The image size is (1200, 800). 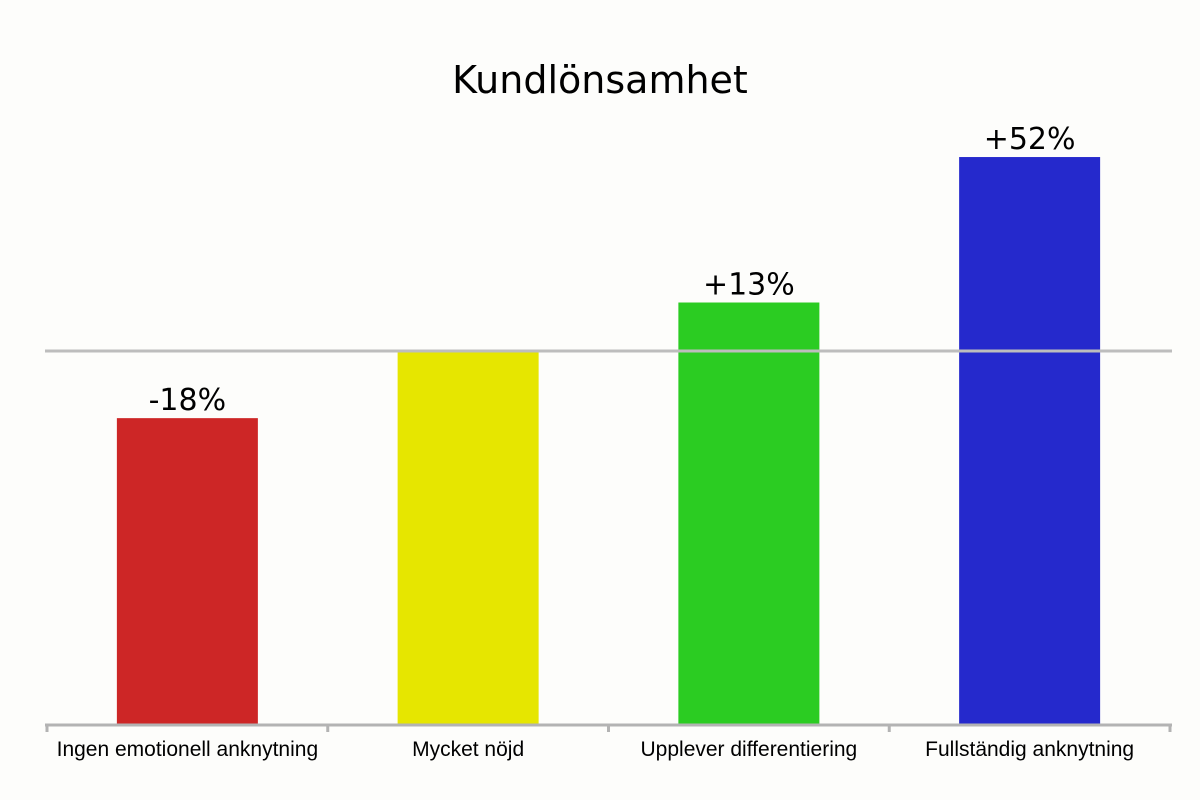 I want to click on value-label-3: +13%, so click(x=749, y=285).